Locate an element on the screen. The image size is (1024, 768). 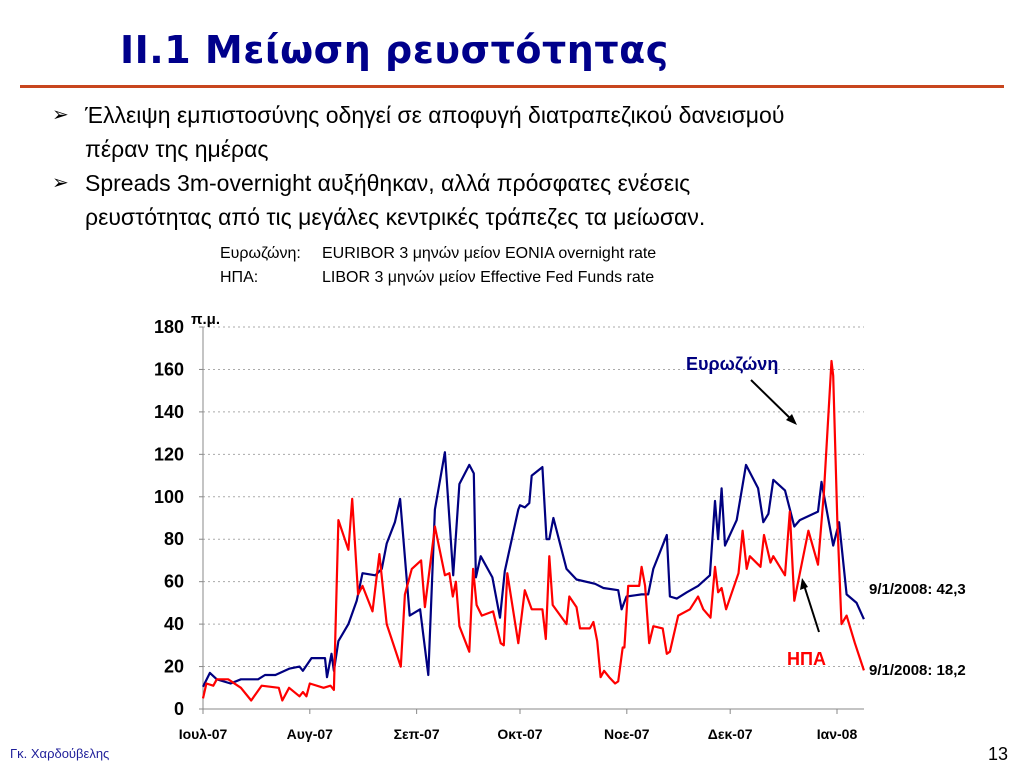
eurozone-arrow is located at coordinates (773, 401).